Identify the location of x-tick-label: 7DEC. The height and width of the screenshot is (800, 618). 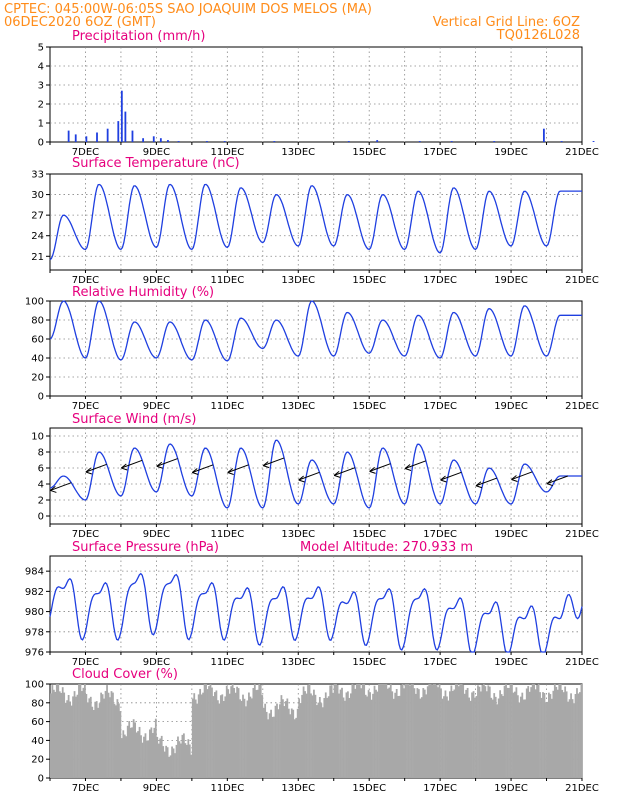
(85, 406).